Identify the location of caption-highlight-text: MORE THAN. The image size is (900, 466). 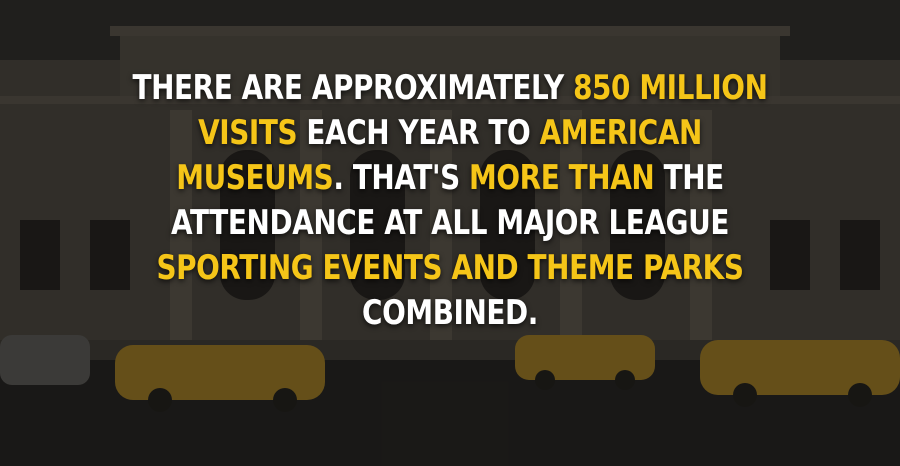
(562, 178).